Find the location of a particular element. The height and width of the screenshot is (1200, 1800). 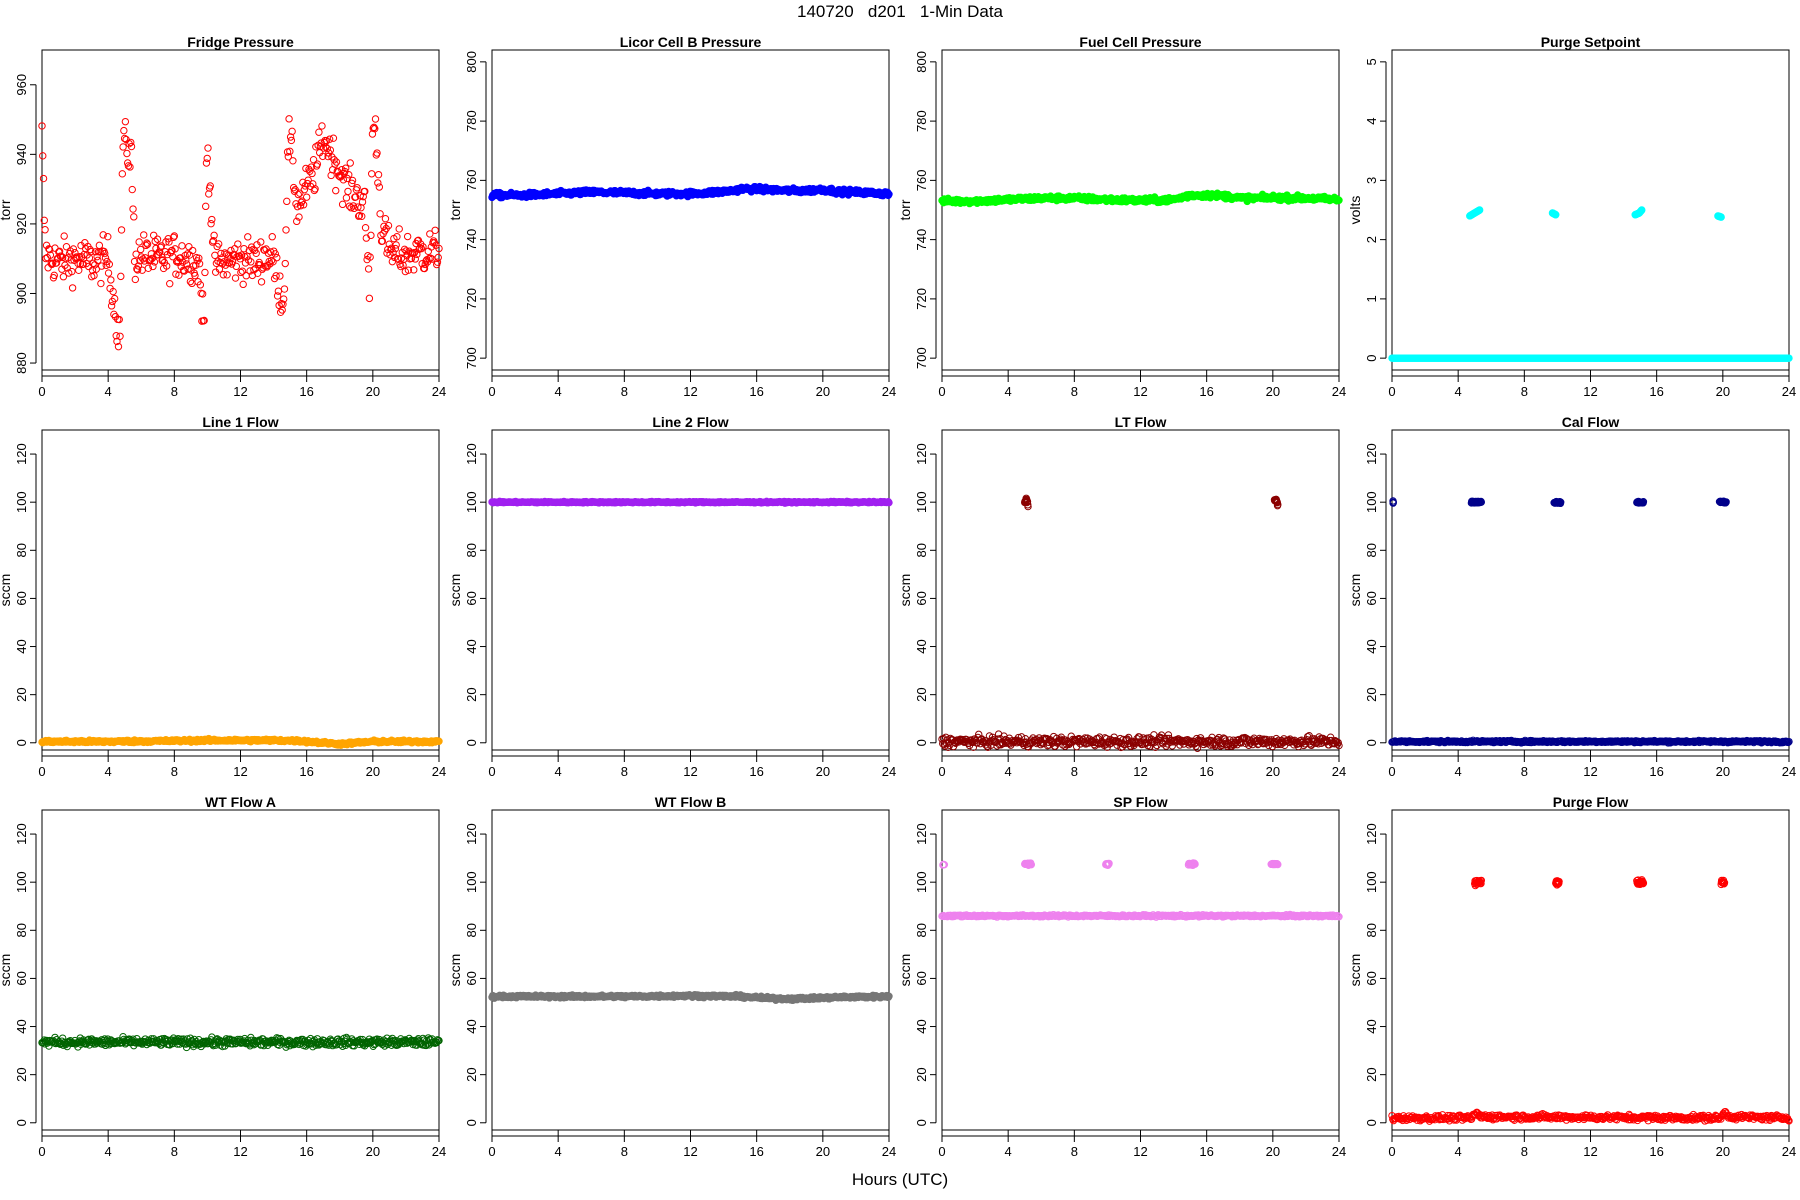

y-tick-label: 940 is located at coordinates (21, 154).